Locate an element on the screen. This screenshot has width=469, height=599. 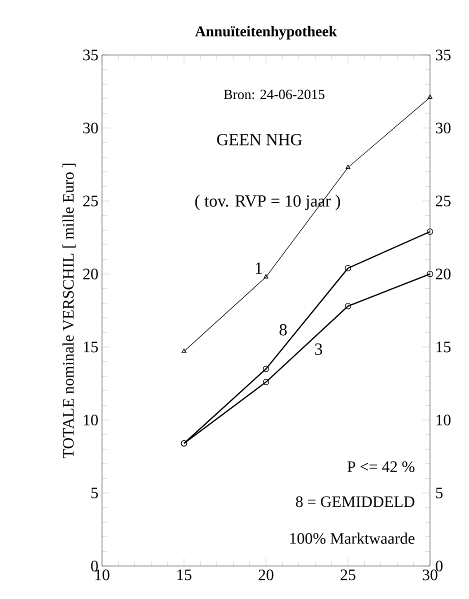
y2-tick-label: 35 is located at coordinates (443, 55).